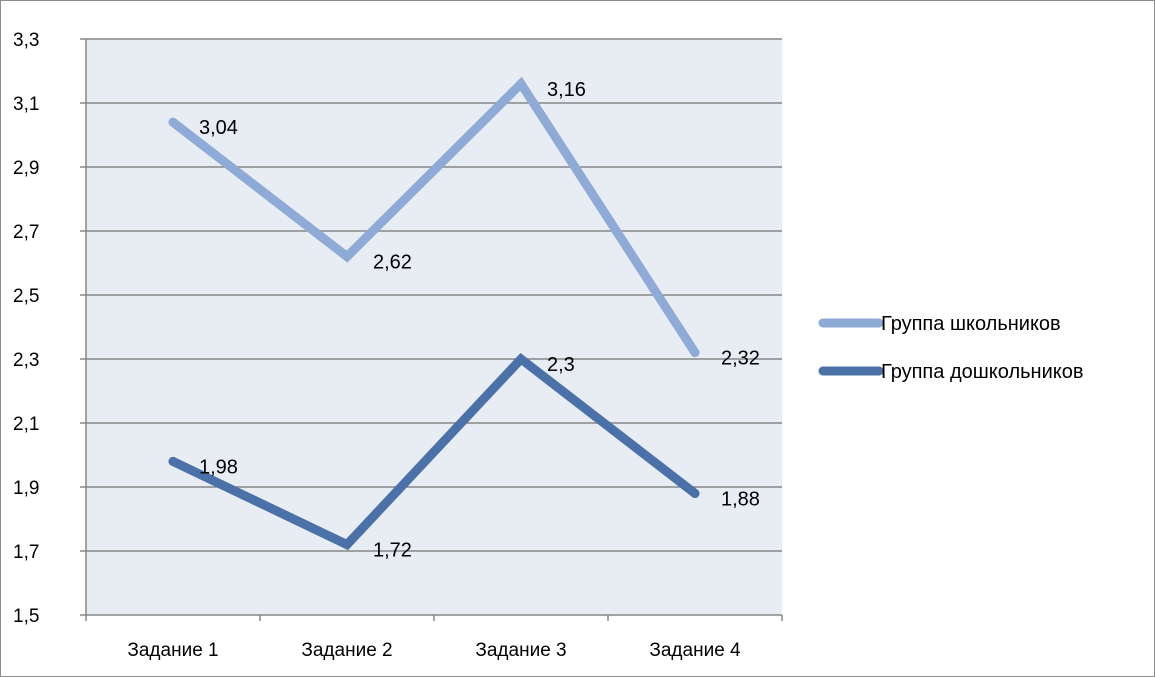 This screenshot has width=1155, height=677. I want to click on data-label: 2,3, so click(561, 365).